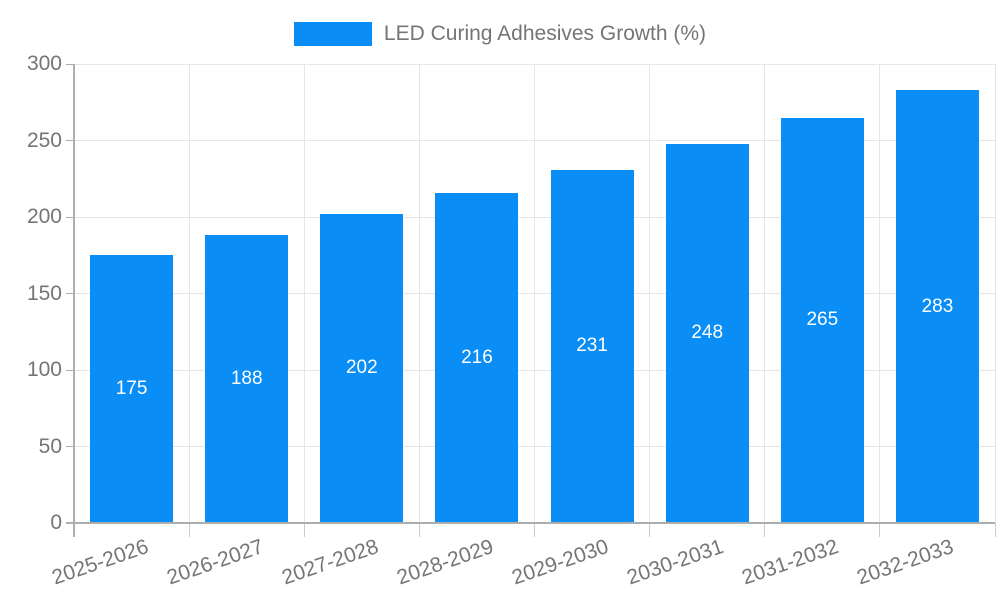 The height and width of the screenshot is (600, 1000). What do you see at coordinates (50, 446) in the screenshot?
I see `y-tick-label: 50` at bounding box center [50, 446].